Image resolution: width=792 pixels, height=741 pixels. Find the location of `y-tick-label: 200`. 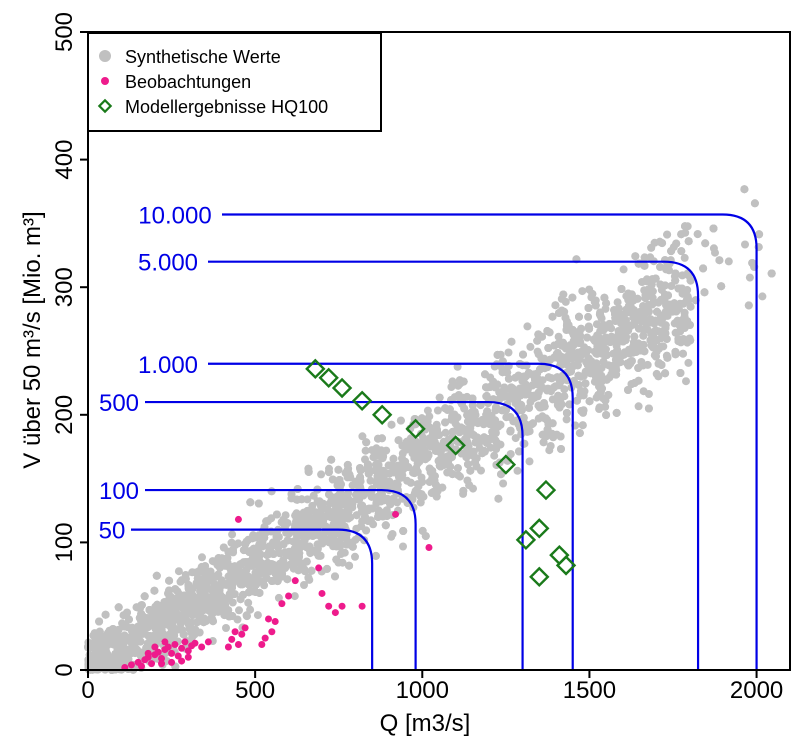

y-tick-label: 200 is located at coordinates (64, 415).